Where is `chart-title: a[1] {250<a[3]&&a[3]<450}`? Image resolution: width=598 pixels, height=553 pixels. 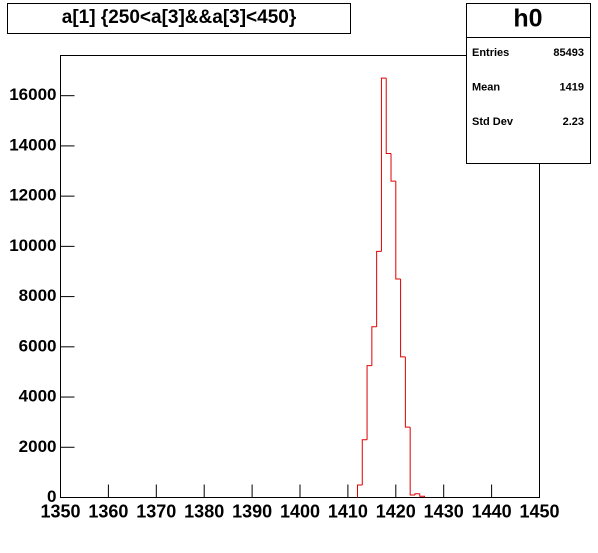
chart-title: a[1] {250<a[3]&&a[3]<450} is located at coordinates (179, 17).